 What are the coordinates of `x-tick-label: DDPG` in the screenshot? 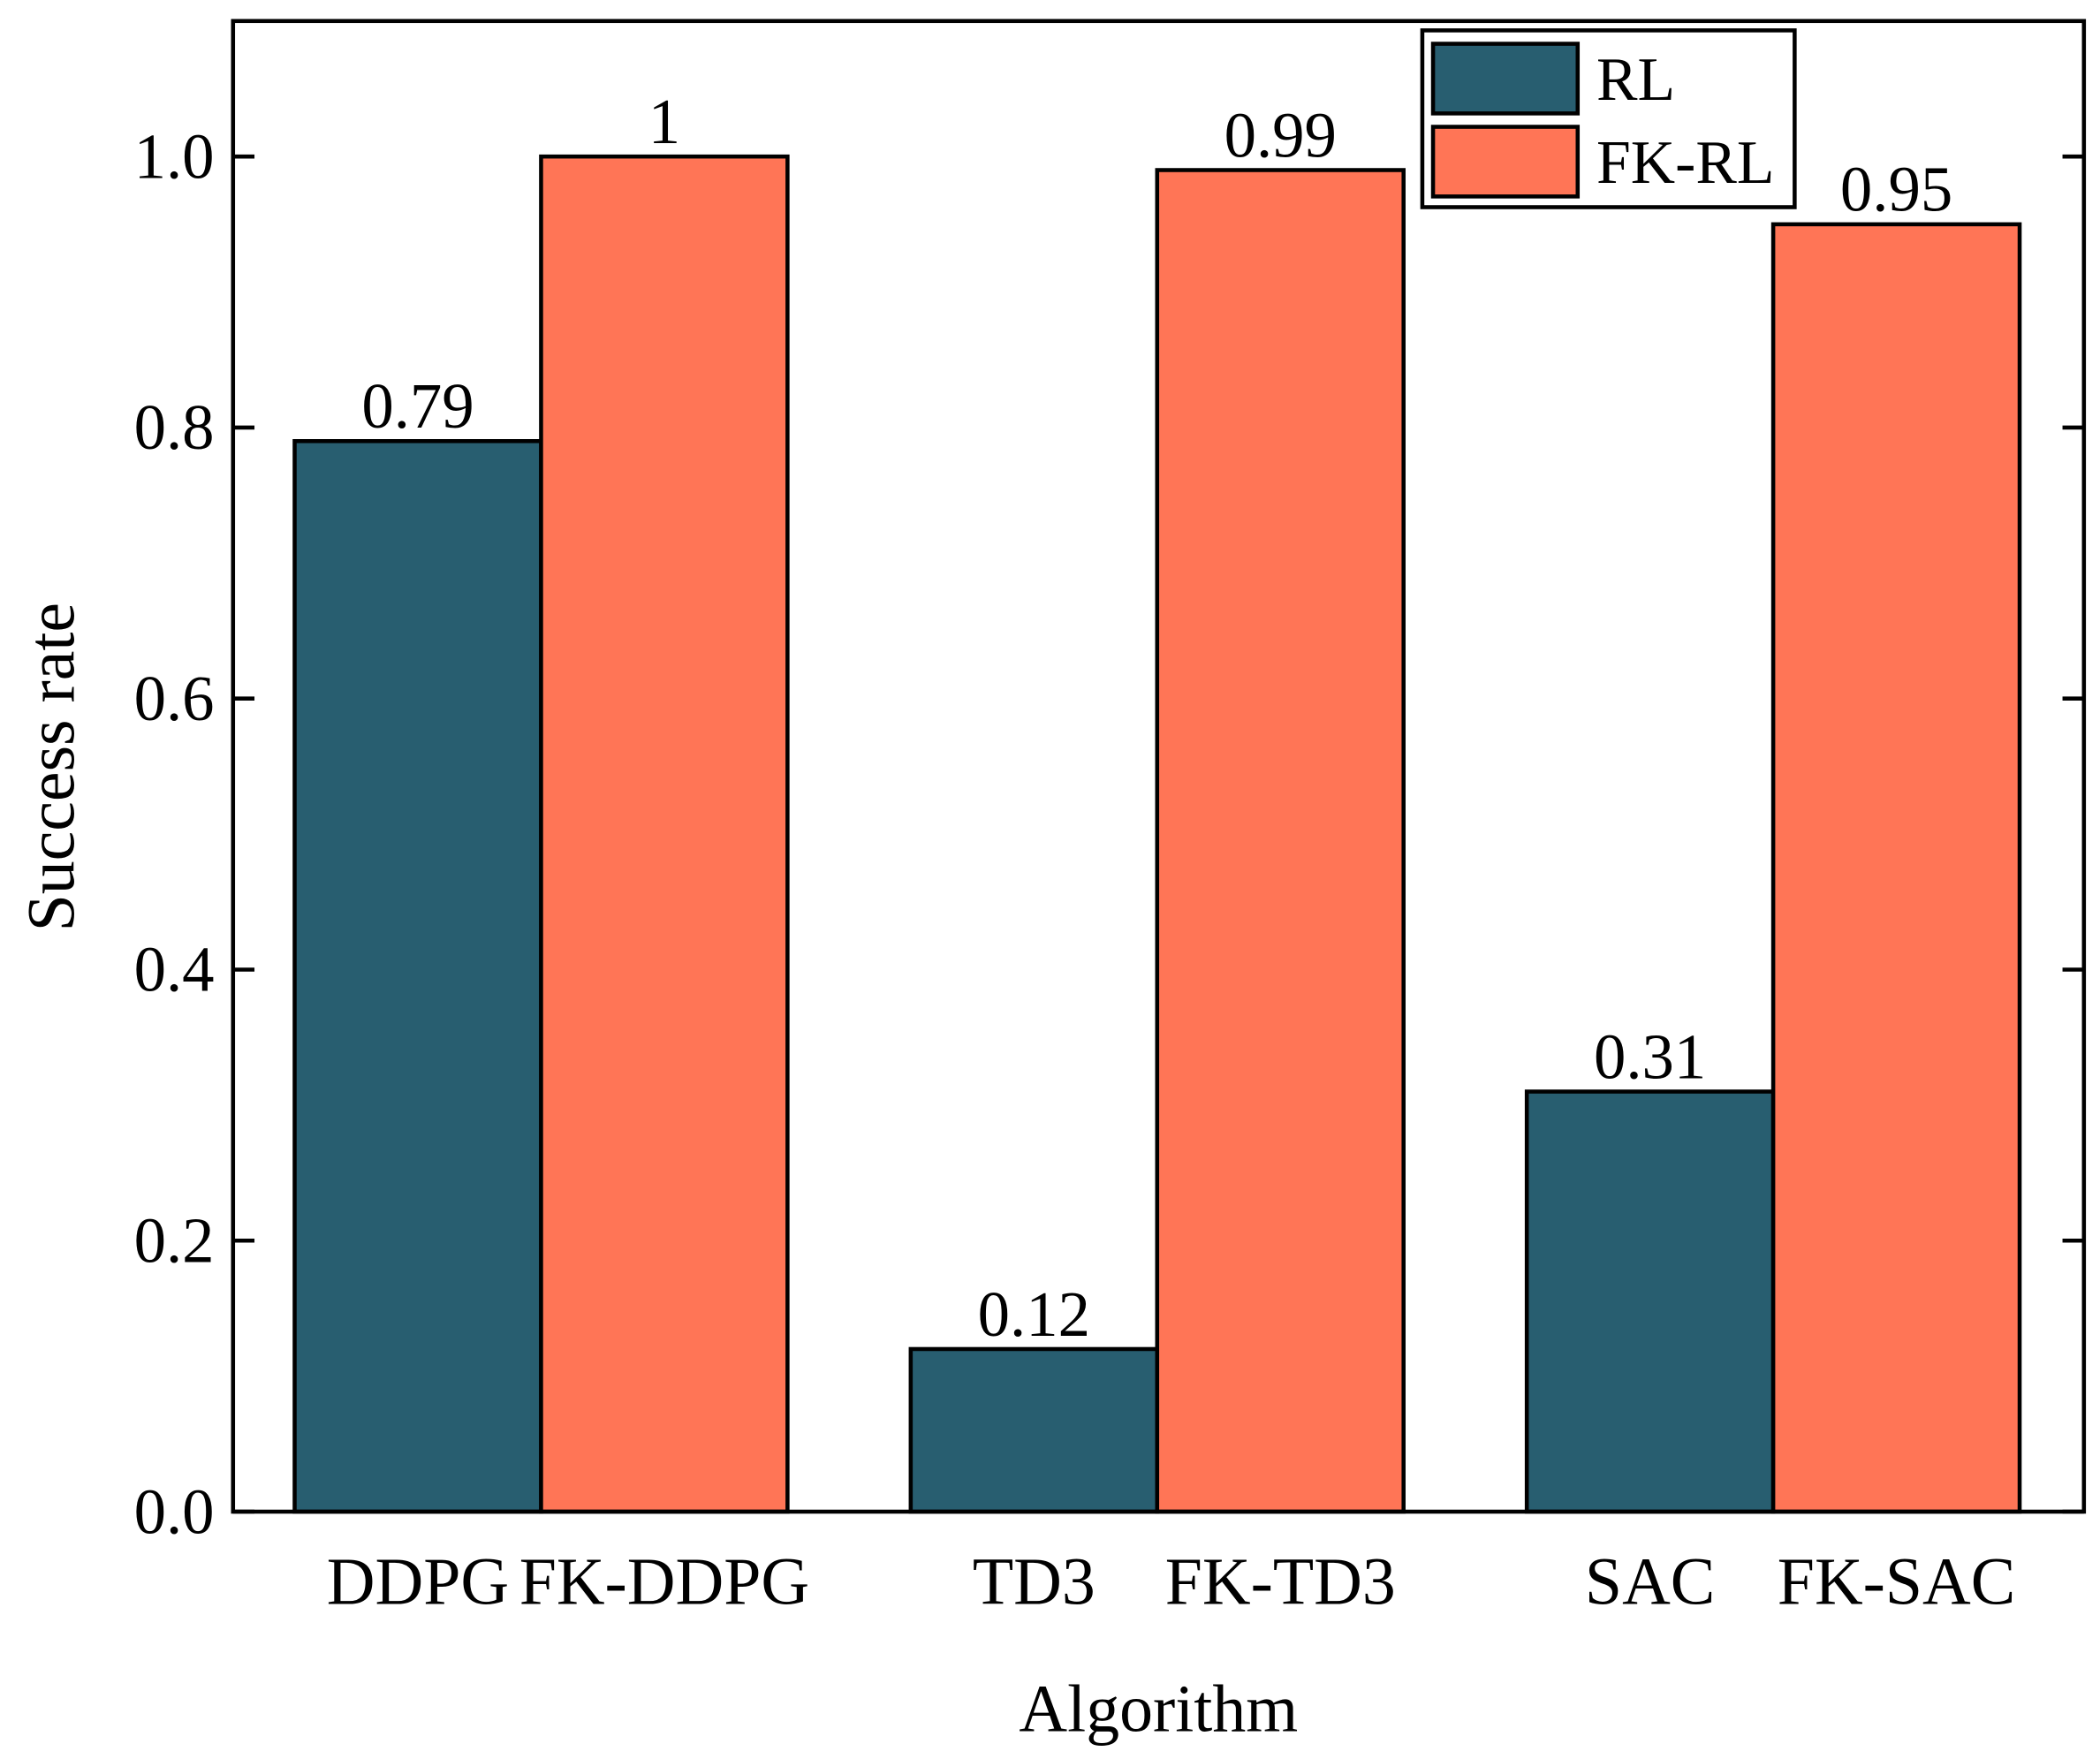 It's located at (418, 1582).